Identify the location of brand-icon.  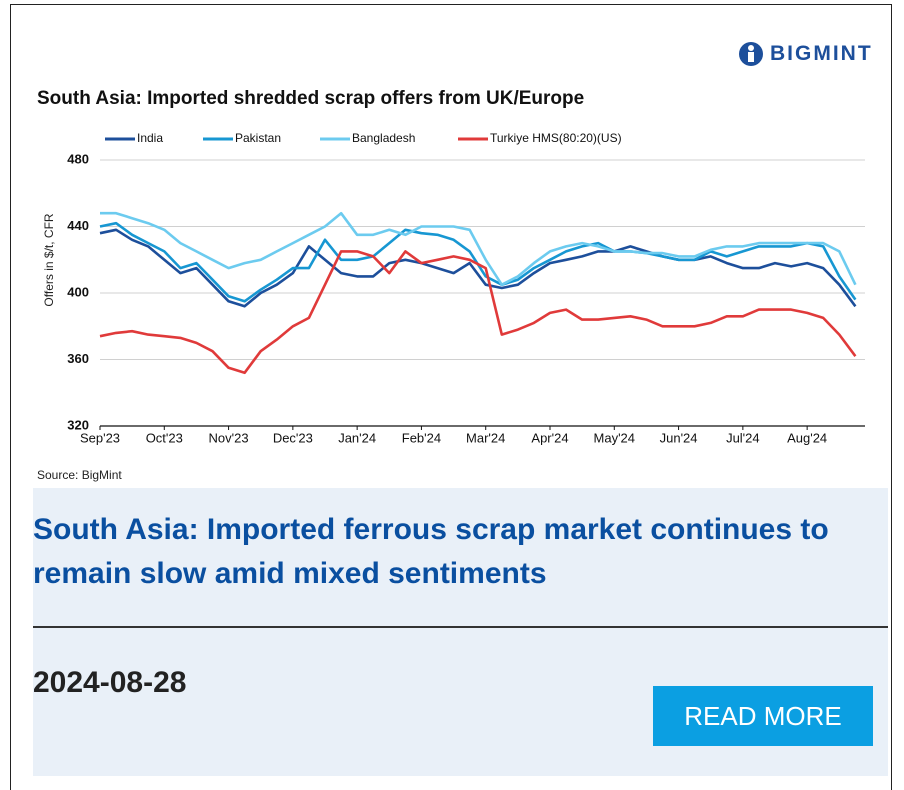
(751, 54).